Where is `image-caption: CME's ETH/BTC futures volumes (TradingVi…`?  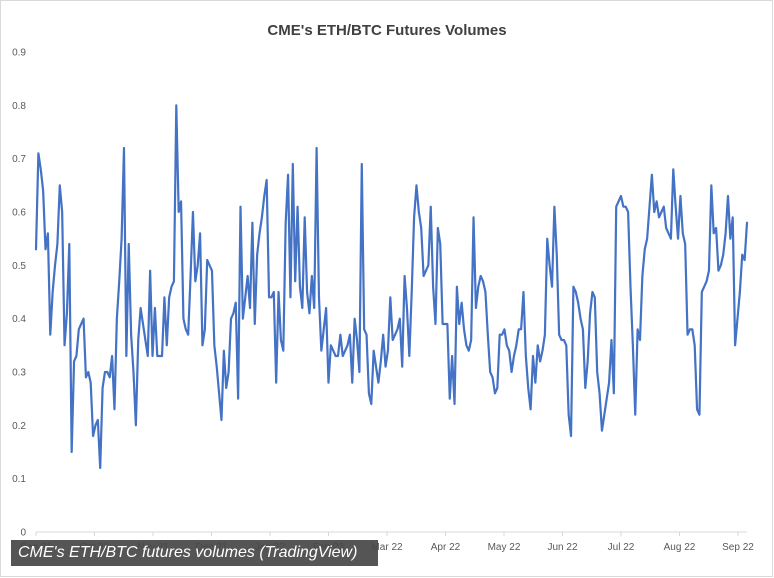 image-caption: CME's ETH/BTC futures volumes (TradingVi… is located at coordinates (194, 553).